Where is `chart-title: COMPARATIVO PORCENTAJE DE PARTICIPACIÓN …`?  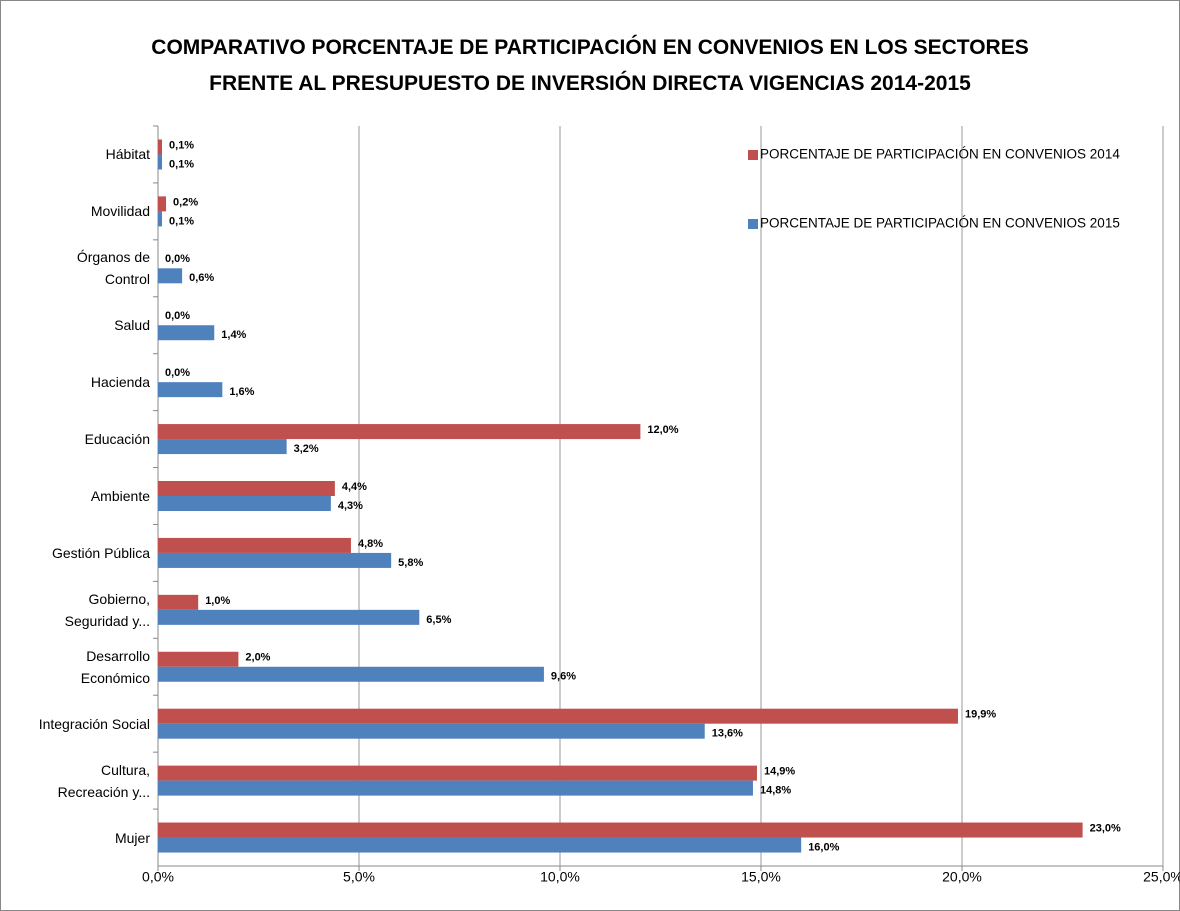 chart-title: COMPARATIVO PORCENTAJE DE PARTICIPACIÓN … is located at coordinates (590, 65).